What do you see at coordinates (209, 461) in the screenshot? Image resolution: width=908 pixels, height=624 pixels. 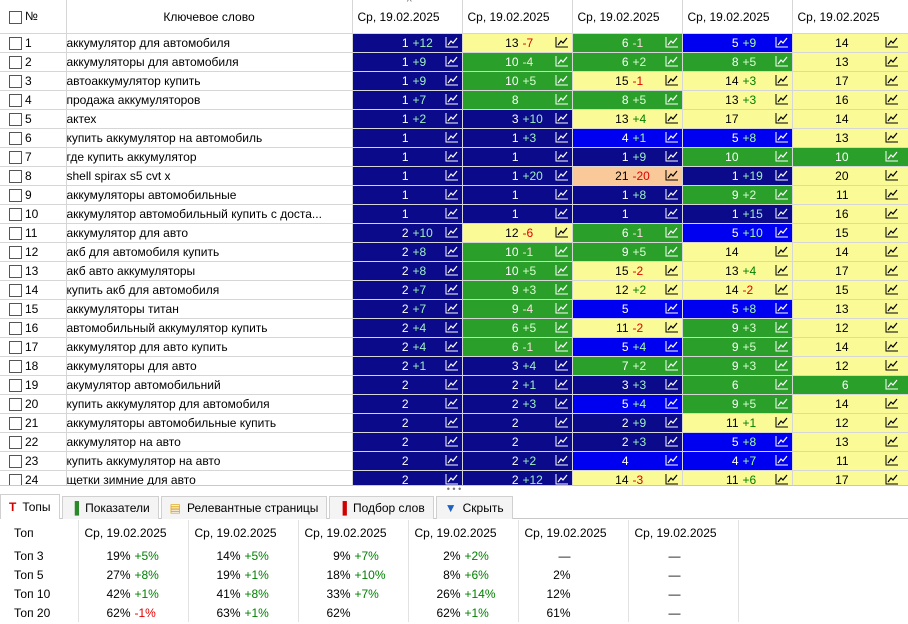 I see `keyword-cell: купить аккумулятор на авто` at bounding box center [209, 461].